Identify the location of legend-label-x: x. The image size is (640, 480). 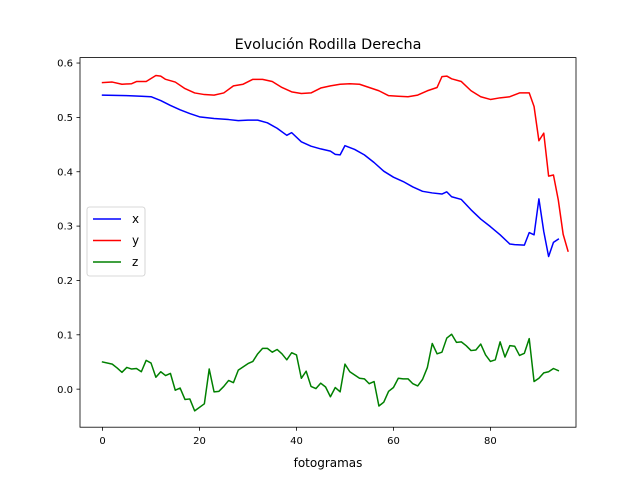
(135, 219).